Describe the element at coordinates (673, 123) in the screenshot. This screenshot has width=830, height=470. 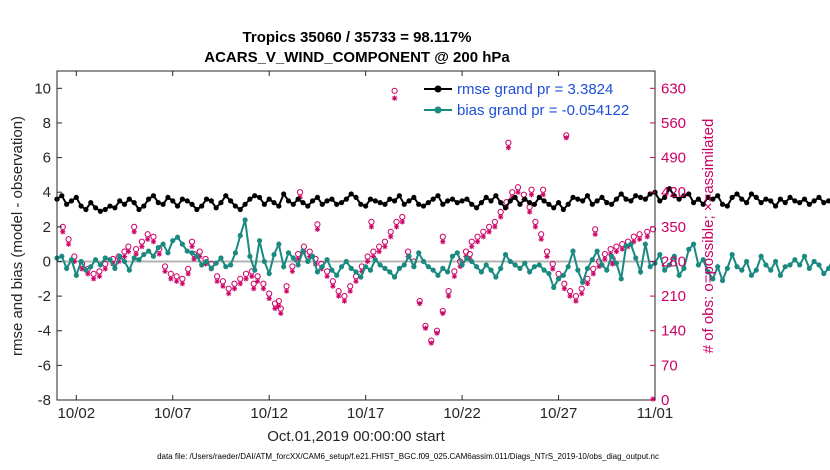
I see `y-right-tick-label: 560` at that location.